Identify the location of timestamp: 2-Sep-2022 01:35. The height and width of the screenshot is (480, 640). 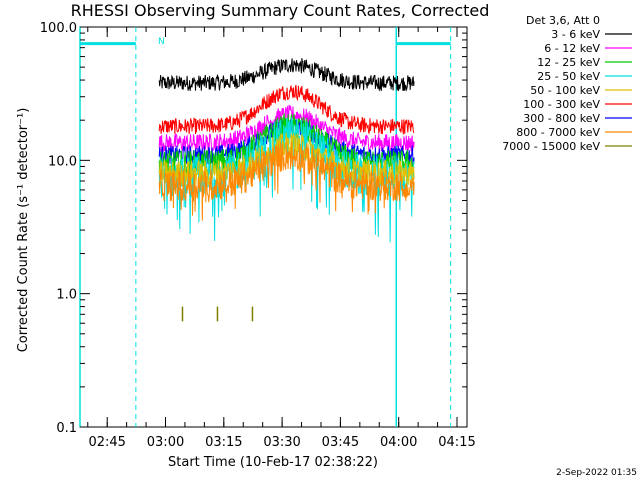
(596, 473).